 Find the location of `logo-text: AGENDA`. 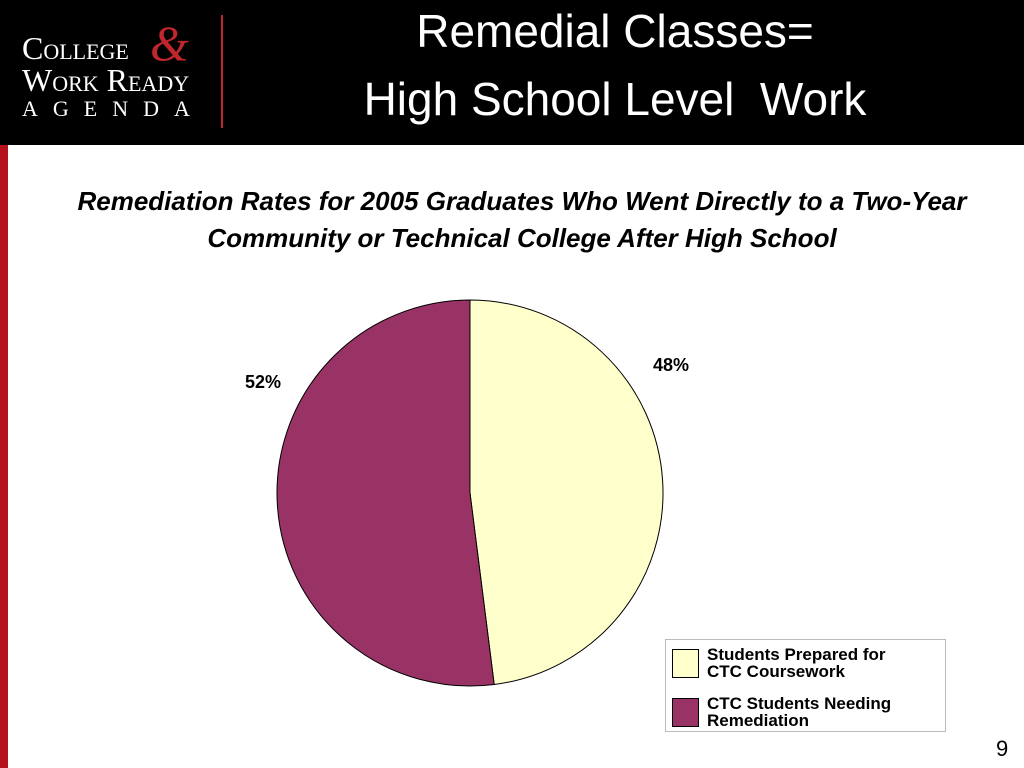

logo-text: AGENDA is located at coordinates (113, 108).